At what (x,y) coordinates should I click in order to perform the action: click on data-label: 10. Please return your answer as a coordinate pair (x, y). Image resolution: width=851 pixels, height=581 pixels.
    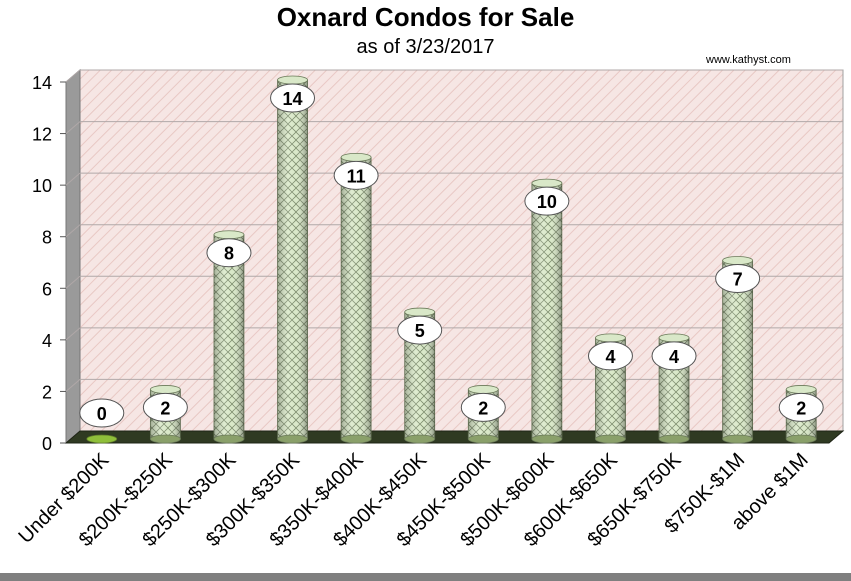
    Looking at the image, I should click on (547, 201).